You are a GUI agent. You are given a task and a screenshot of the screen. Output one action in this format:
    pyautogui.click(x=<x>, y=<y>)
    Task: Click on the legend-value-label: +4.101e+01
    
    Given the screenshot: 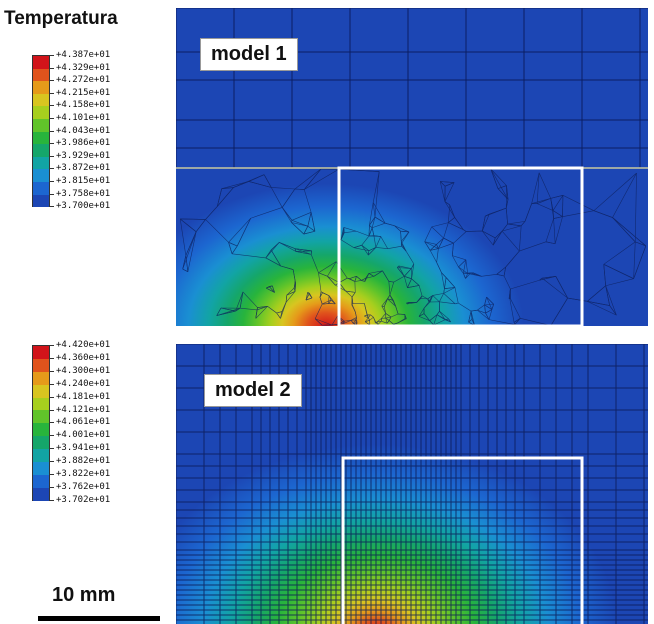 What is the action you would take?
    pyautogui.click(x=83, y=118)
    